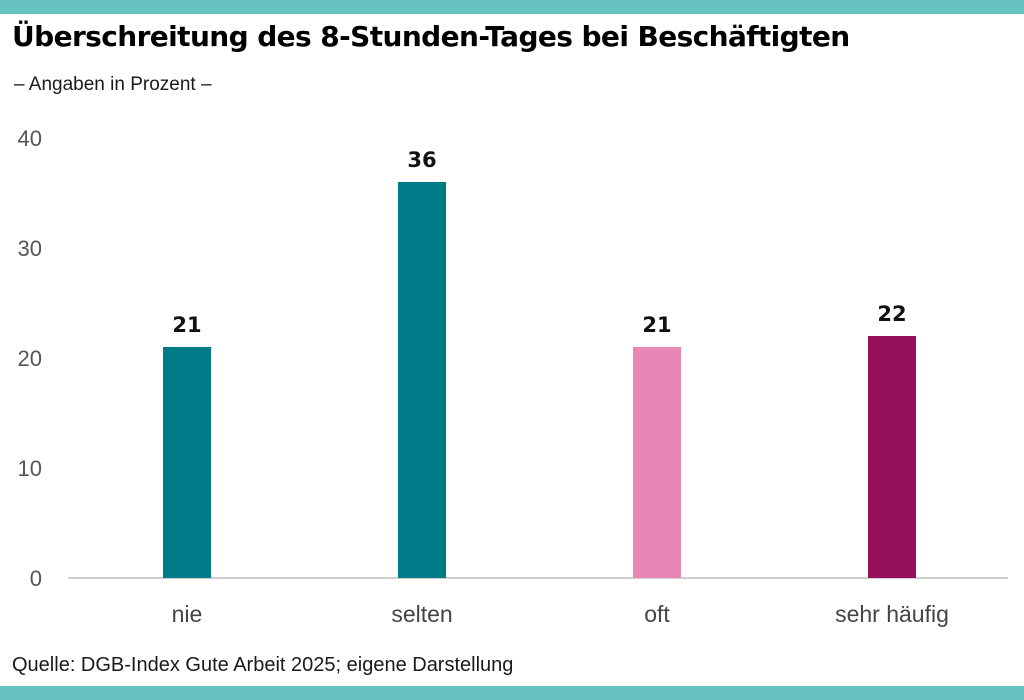  I want to click on y-tick-label: 30, so click(30, 248).